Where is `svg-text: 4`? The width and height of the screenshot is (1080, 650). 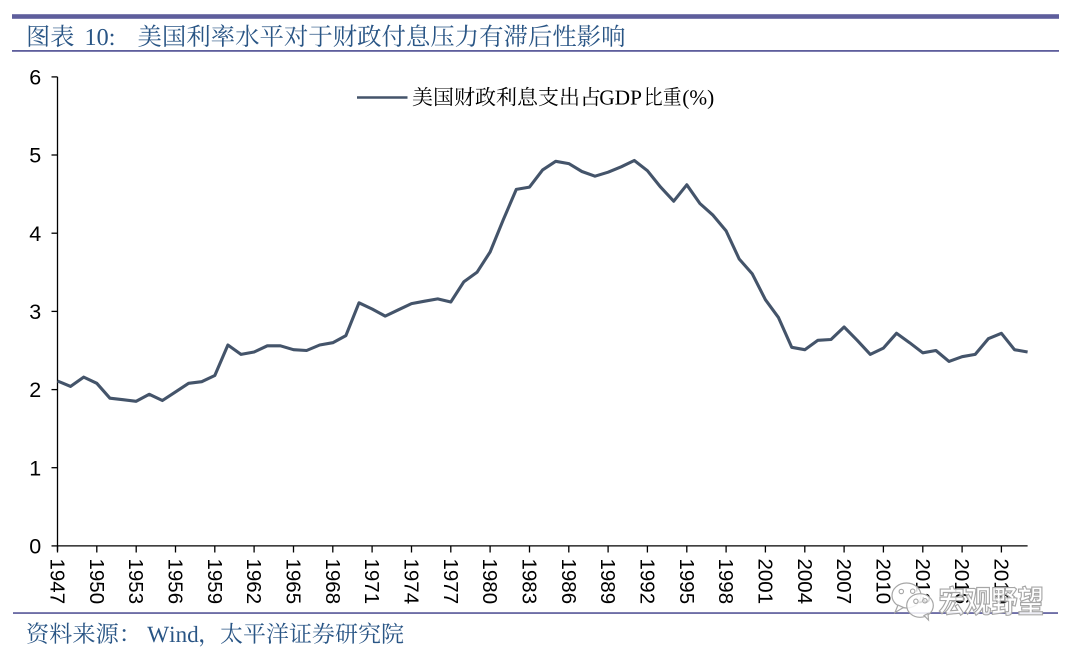 svg-text: 4 is located at coordinates (35, 234).